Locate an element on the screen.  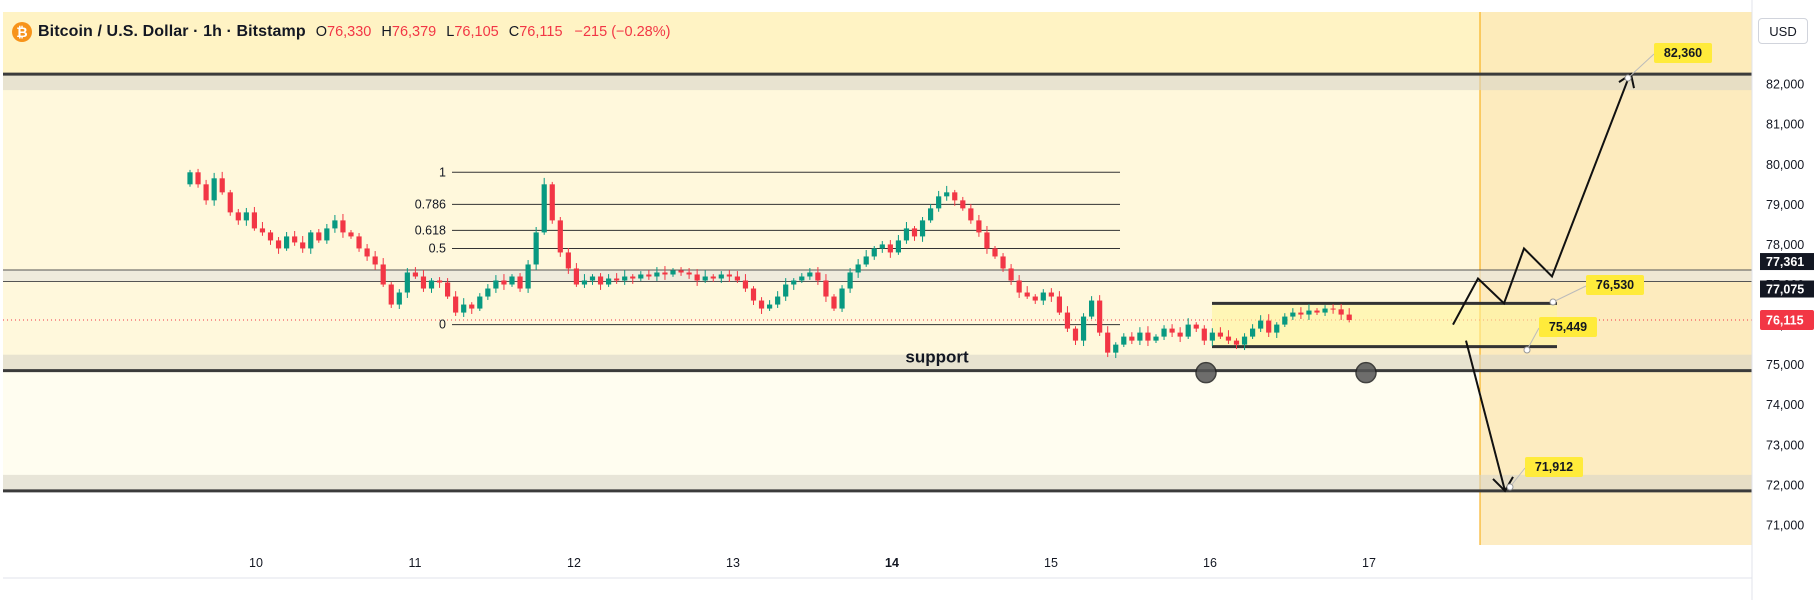
currency-button: USD is located at coordinates (1783, 31).